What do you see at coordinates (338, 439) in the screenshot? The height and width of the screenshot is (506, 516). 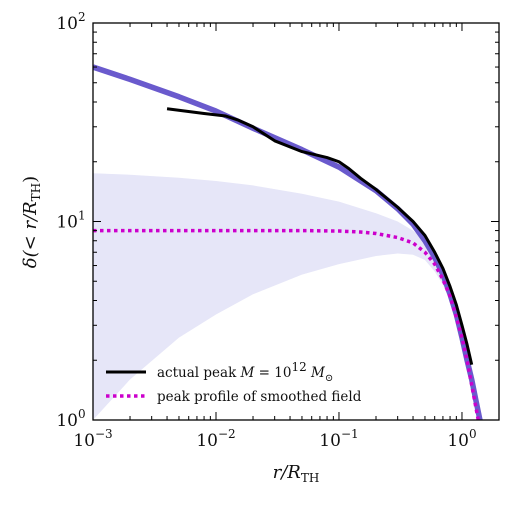 I see `x-tick-label: 10⁻¹` at bounding box center [338, 439].